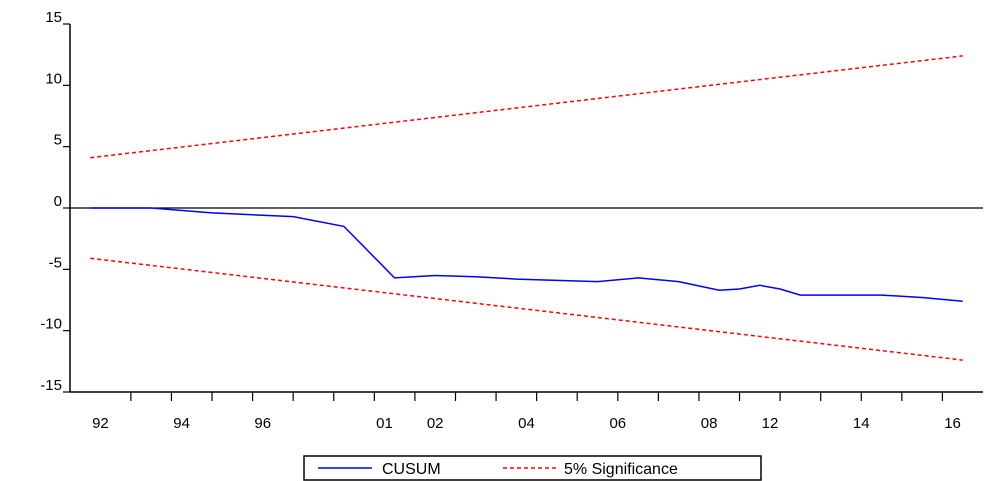  What do you see at coordinates (411, 469) in the screenshot?
I see `legend-label-cusum: CUSUM` at bounding box center [411, 469].